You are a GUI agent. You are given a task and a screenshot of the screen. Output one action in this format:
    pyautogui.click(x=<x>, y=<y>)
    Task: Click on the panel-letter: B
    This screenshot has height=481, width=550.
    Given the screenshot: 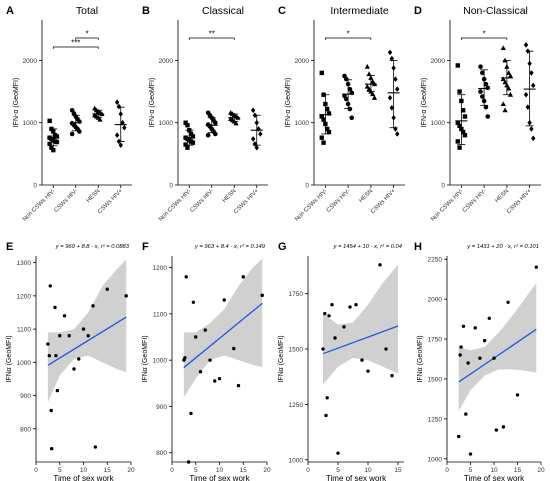 What is the action you would take?
    pyautogui.click(x=146, y=11)
    